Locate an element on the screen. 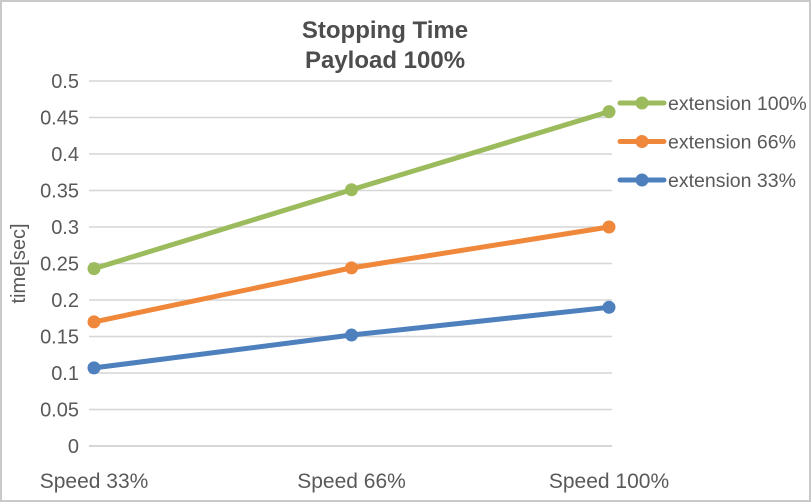 The height and width of the screenshot is (502, 811). x-tick-label: Speed 100% is located at coordinates (609, 481).